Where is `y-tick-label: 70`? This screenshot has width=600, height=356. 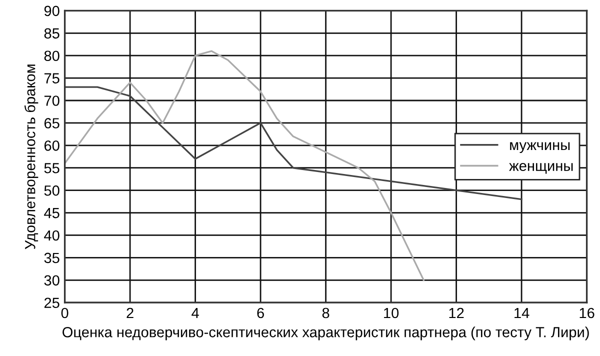 y-tick-label: 70 is located at coordinates (52, 101).